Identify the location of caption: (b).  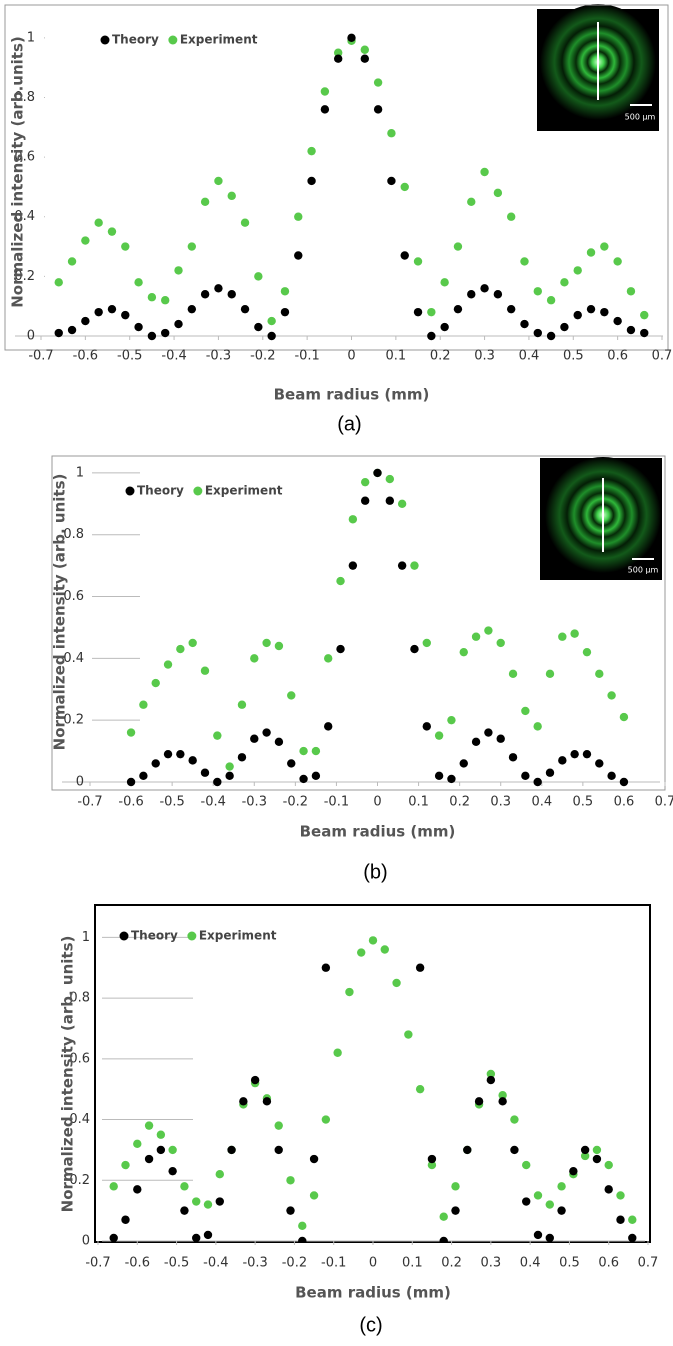
(375, 872).